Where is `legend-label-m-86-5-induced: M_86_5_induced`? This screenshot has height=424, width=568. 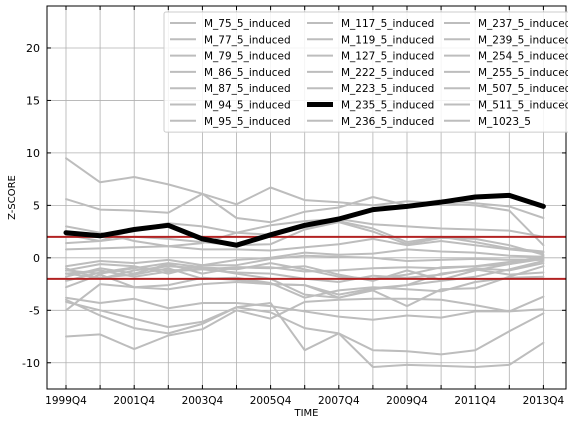
legend-label-m-86-5-induced: M_86_5_induced is located at coordinates (247, 73).